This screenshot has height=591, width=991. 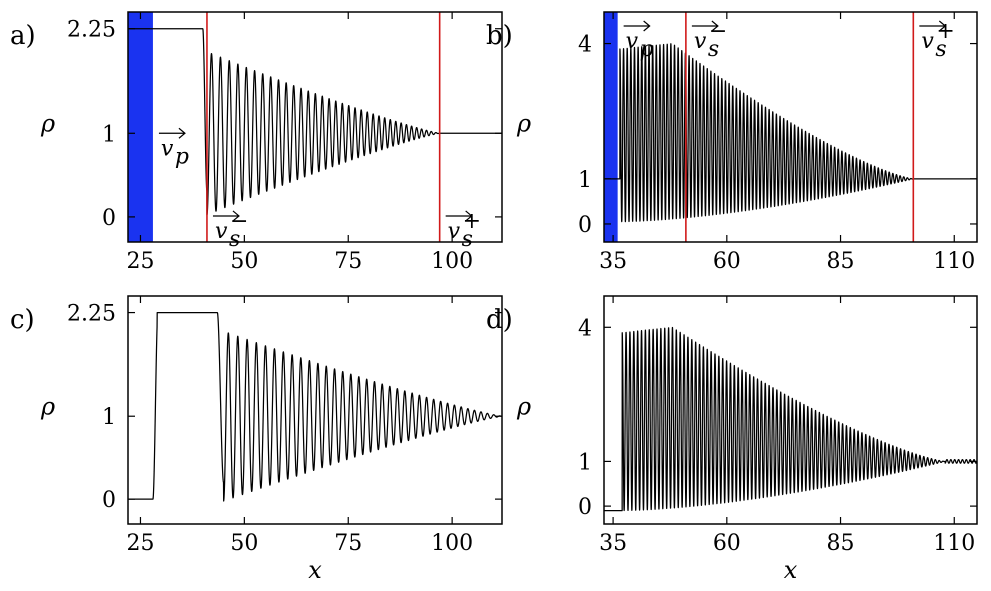 What do you see at coordinates (244, 543) in the screenshot?
I see `x-tick-label-c-1: 50` at bounding box center [244, 543].